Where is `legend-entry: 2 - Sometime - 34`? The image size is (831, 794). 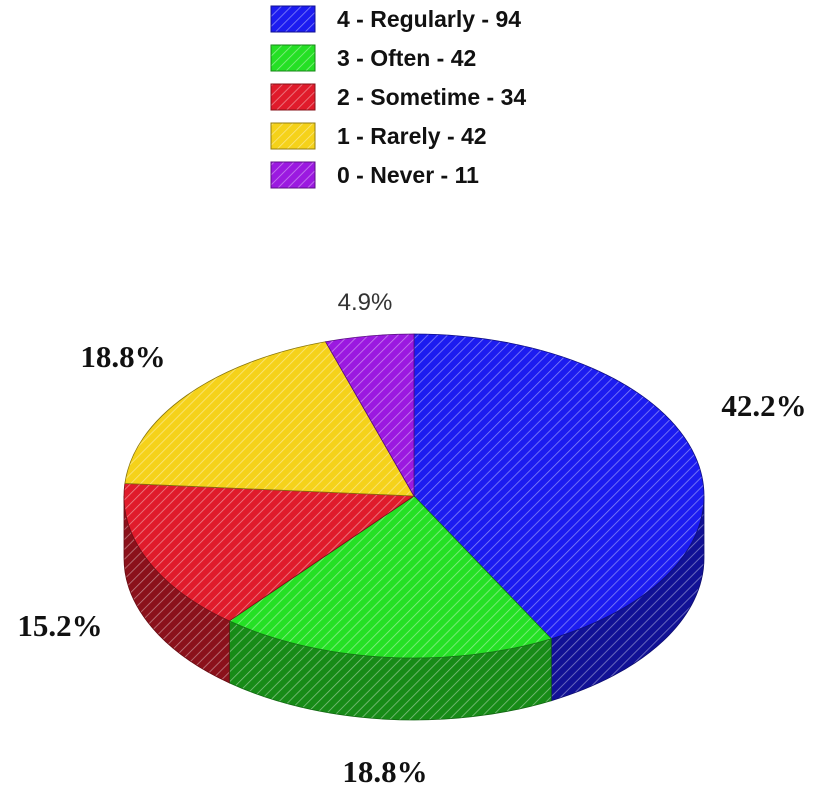
legend-entry: 2 - Sometime - 34 is located at coordinates (431, 97).